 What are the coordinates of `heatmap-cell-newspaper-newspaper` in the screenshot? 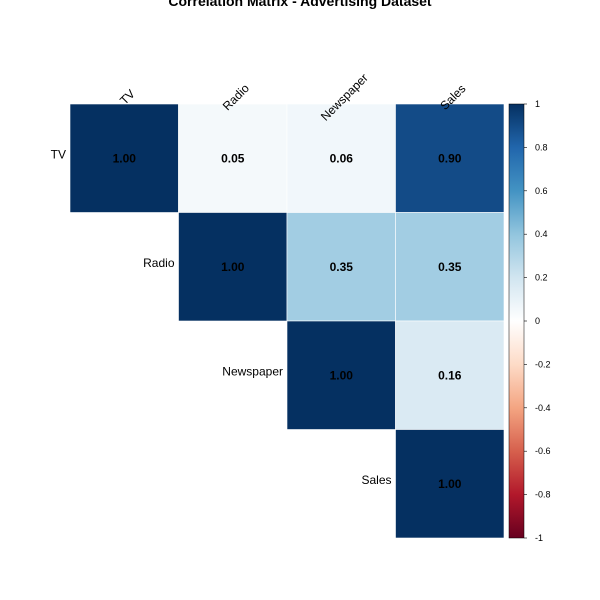 It's located at (341, 375).